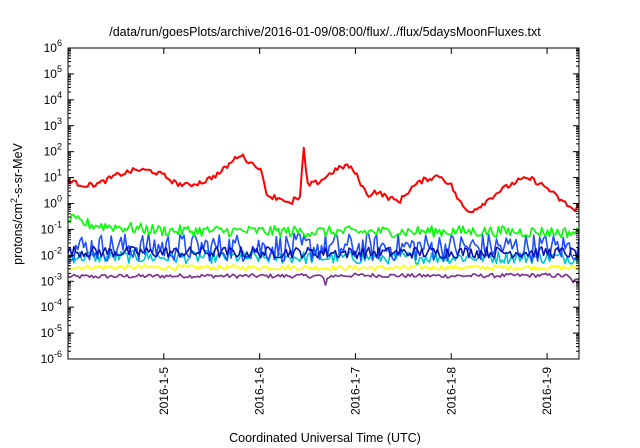  What do you see at coordinates (164, 391) in the screenshot?
I see `x-tick-label: 2016-1-5` at bounding box center [164, 391].